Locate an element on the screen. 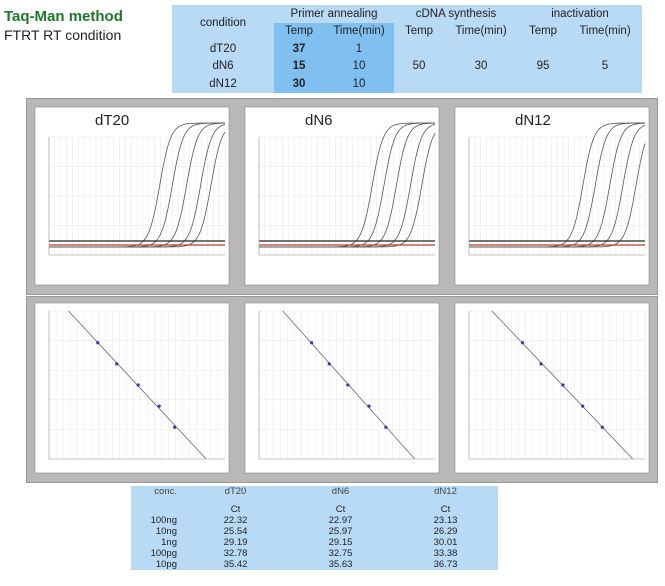 The width and height of the screenshot is (665, 586). row-name: dN6 is located at coordinates (223, 66).